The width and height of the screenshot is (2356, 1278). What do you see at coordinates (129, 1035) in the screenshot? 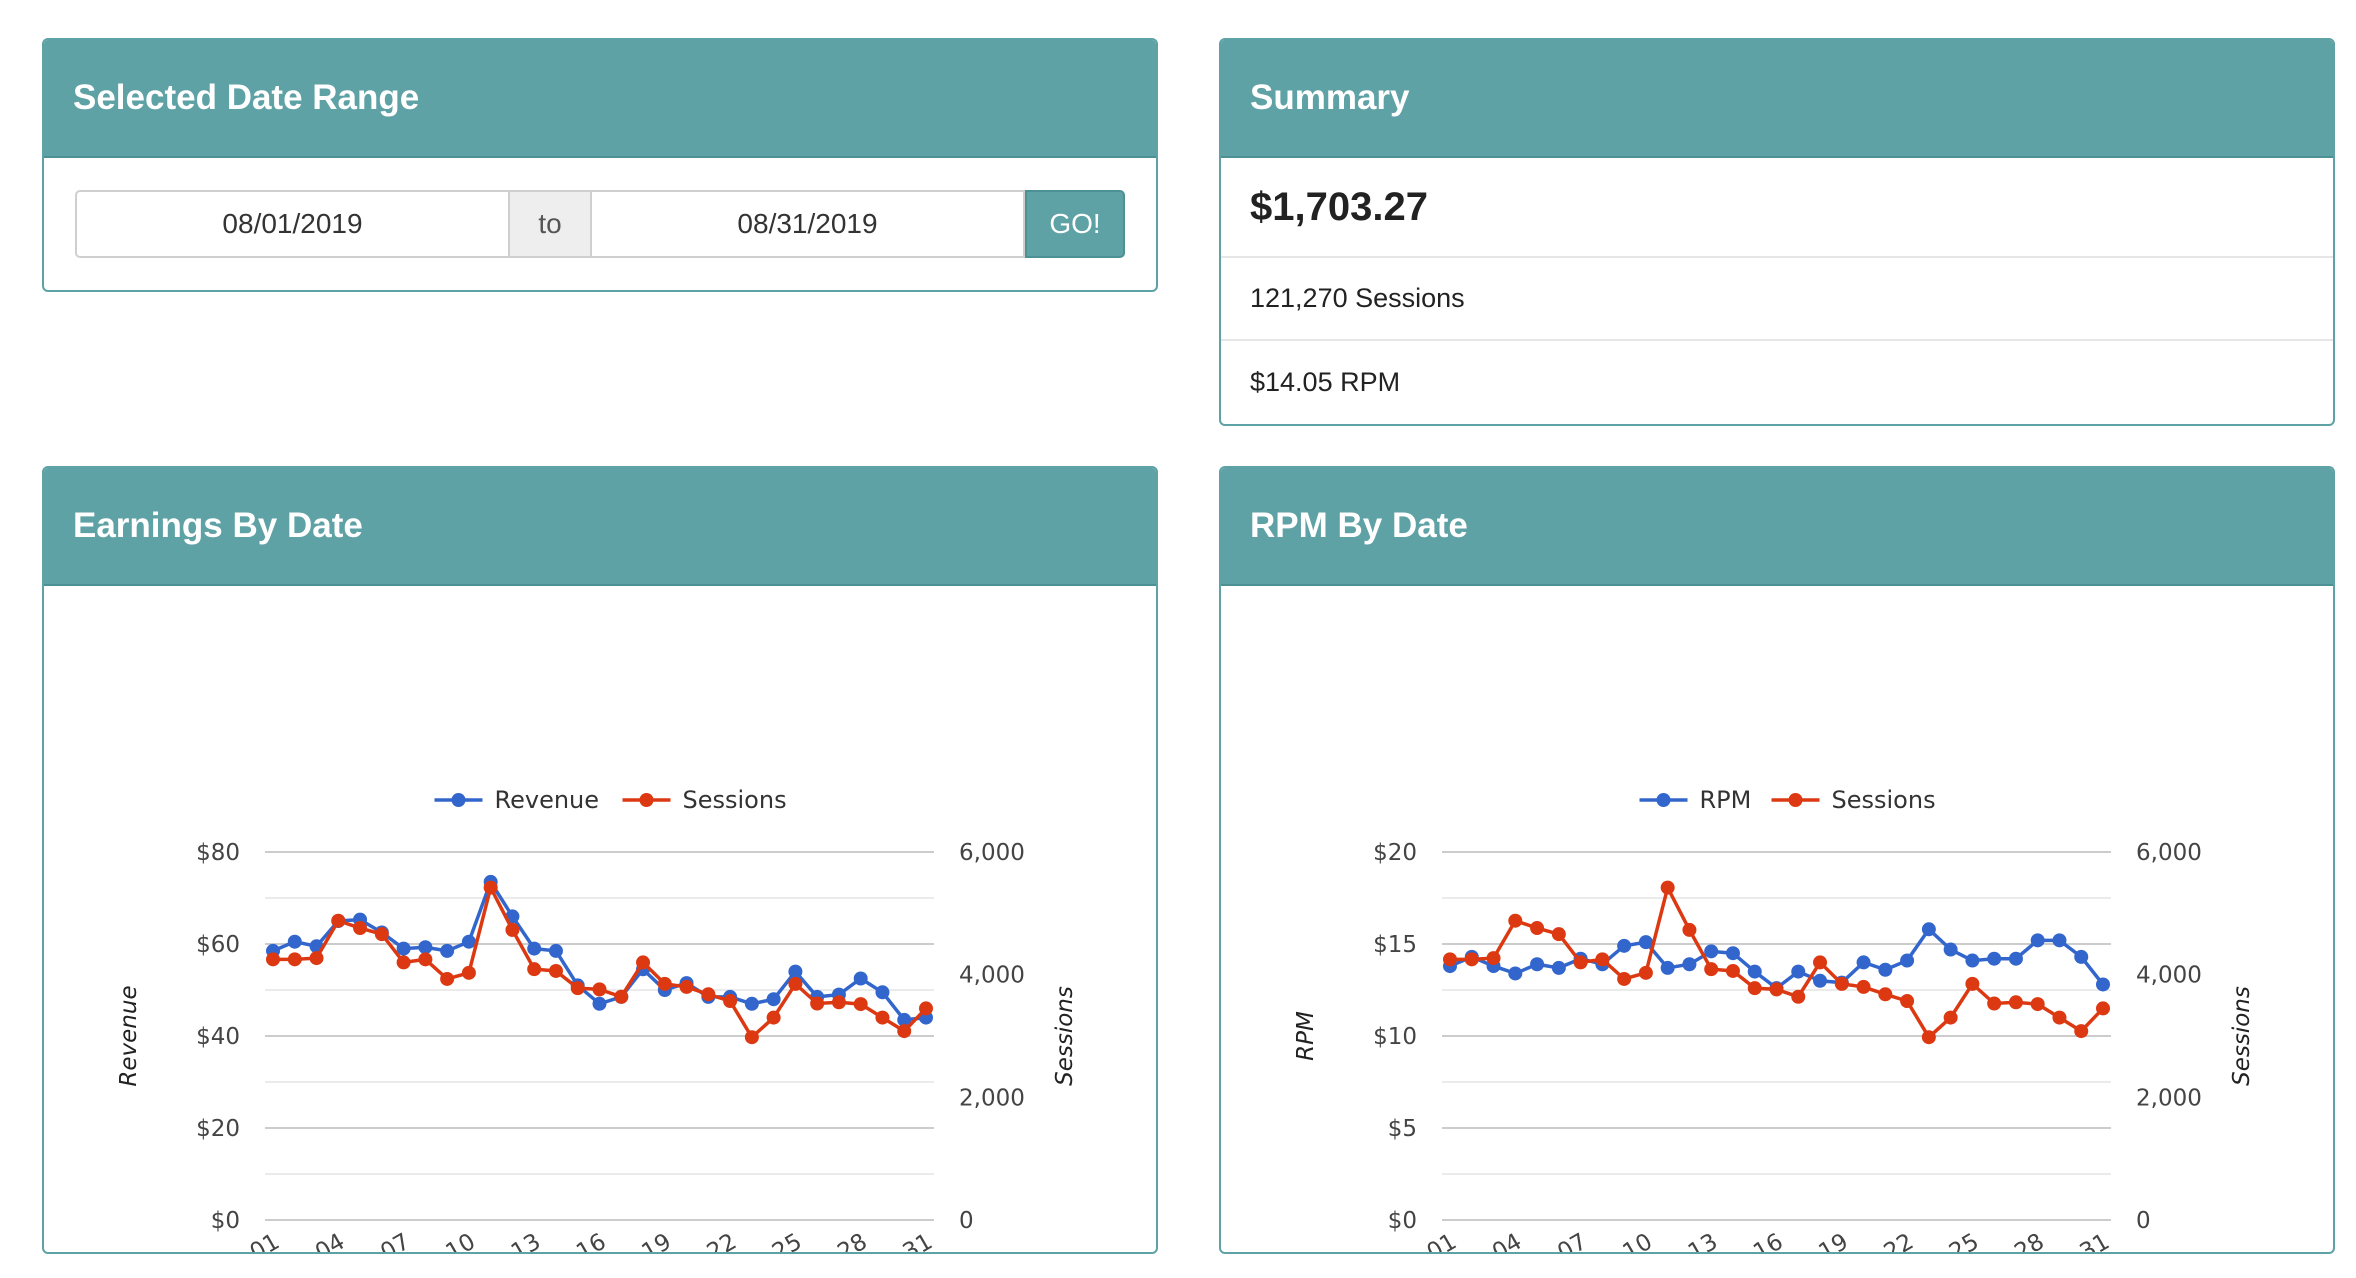
I see `left-axis-title: Revenue` at bounding box center [129, 1035].